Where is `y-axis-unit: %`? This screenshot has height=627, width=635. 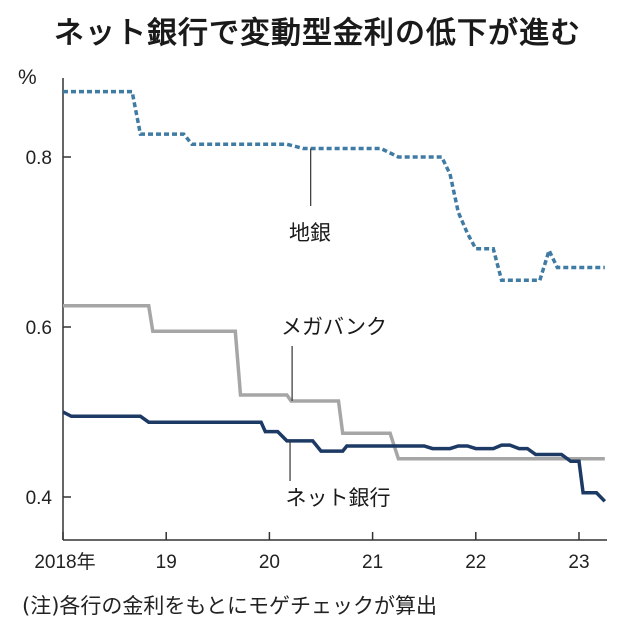 y-axis-unit: % is located at coordinates (27, 77).